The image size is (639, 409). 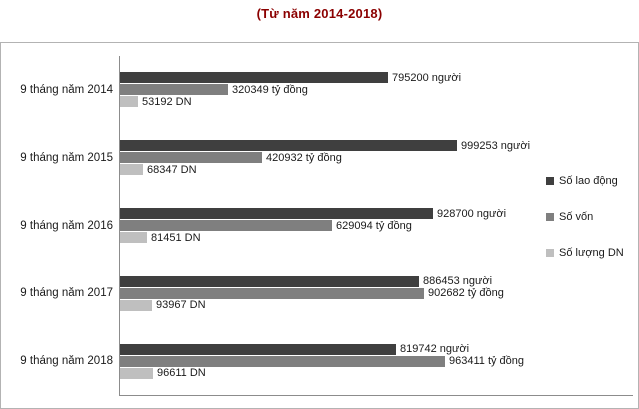 What do you see at coordinates (304, 157) in the screenshot?
I see `bar-value-label: 420932 tỷ đồng` at bounding box center [304, 157].